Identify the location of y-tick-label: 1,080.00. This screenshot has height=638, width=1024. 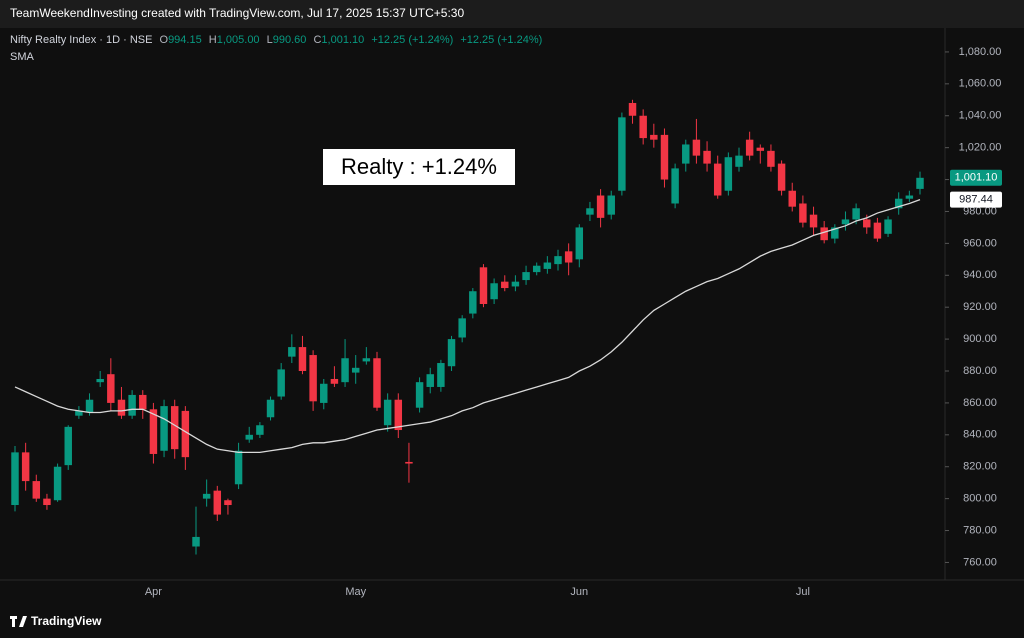
(980, 52).